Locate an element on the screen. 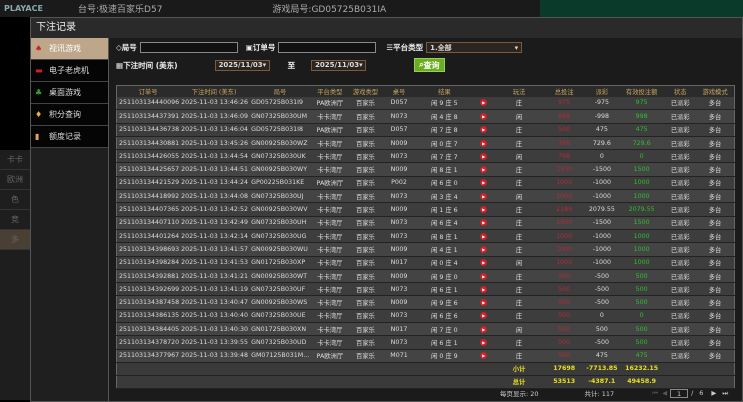 This screenshot has width=743, height=402. total-bet: 53513 is located at coordinates (564, 382).